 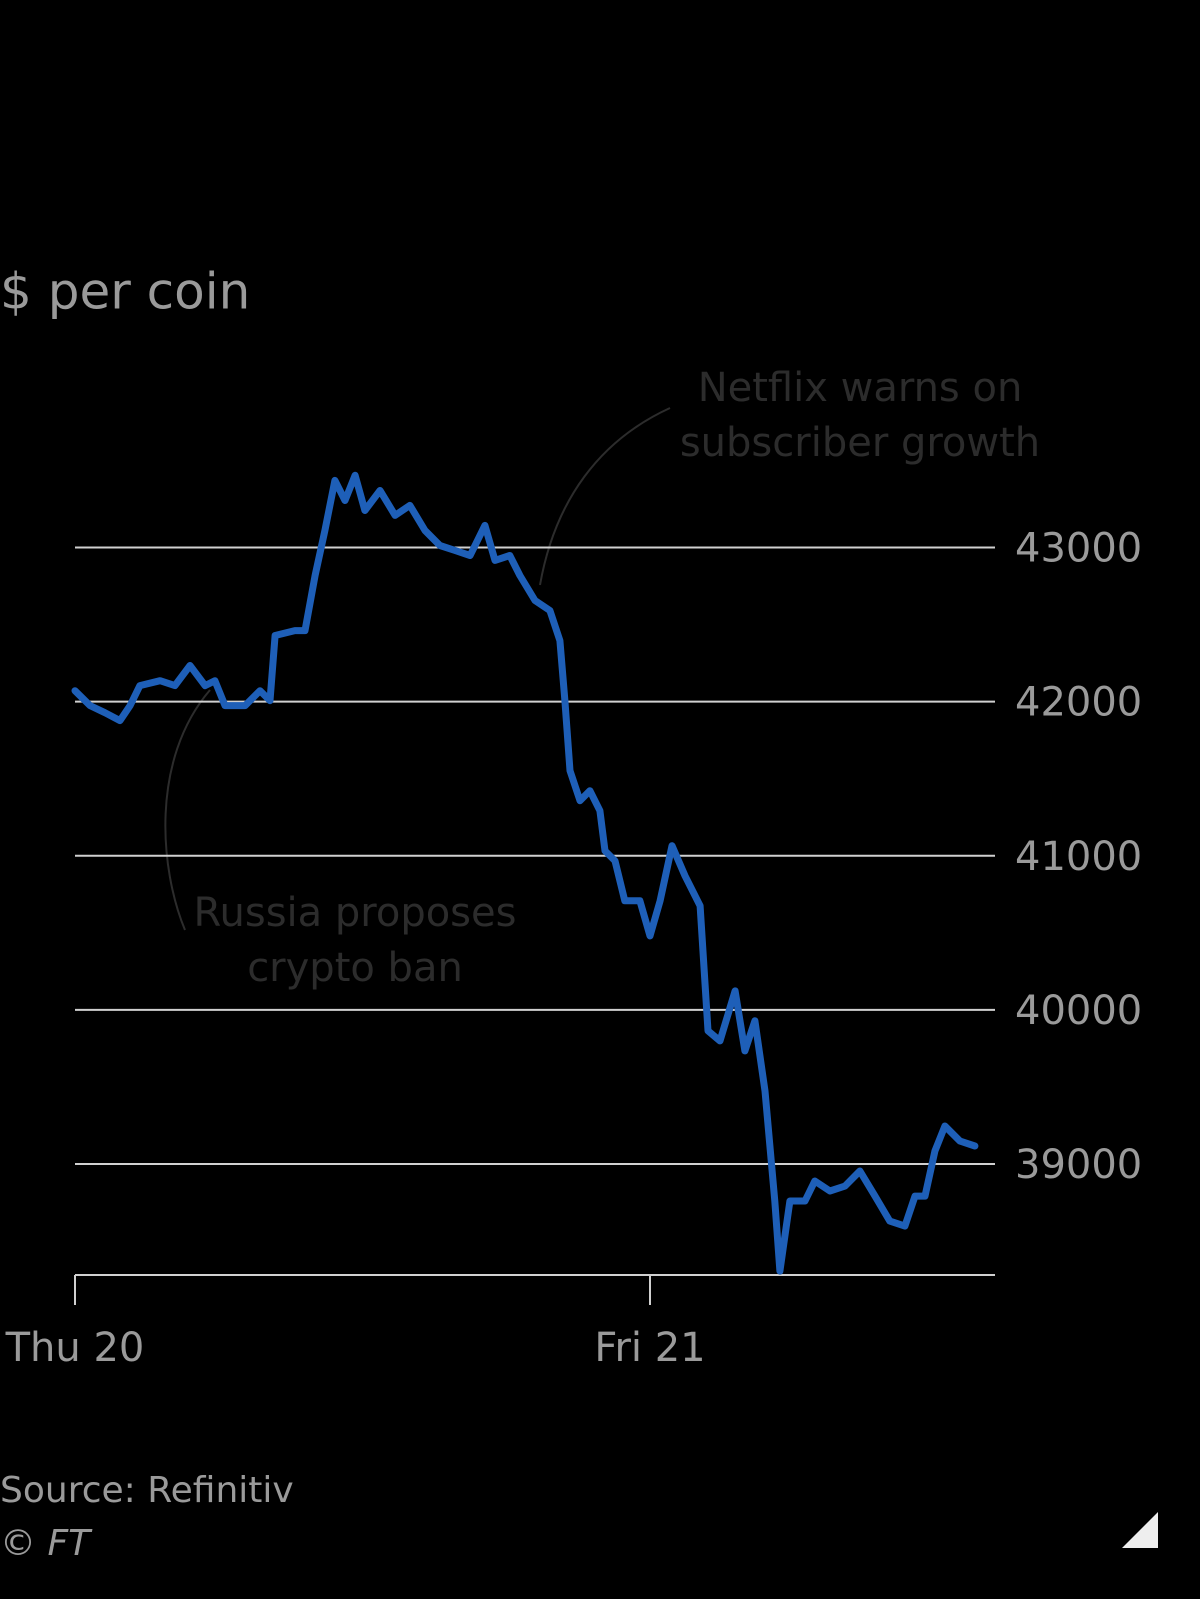 I want to click on corner-icon, so click(x=1140, y=1530).